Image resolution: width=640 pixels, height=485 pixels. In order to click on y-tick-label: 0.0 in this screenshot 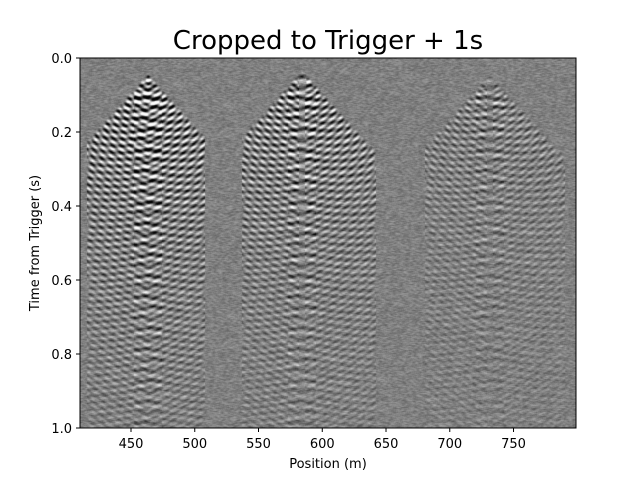, I will do `click(61, 59)`.